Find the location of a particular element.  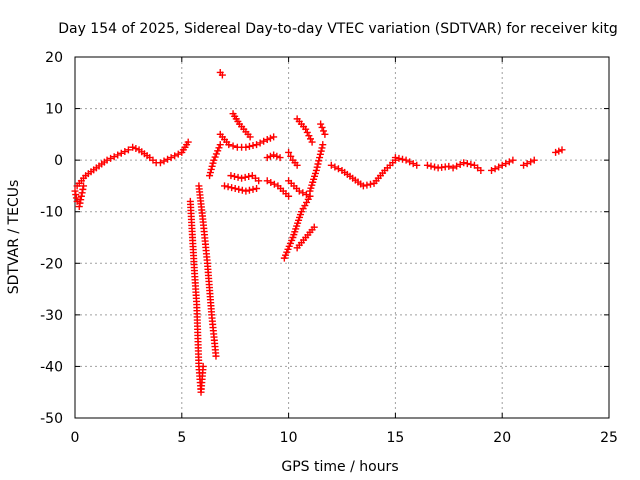

series-arc-n is located at coordinates (293, 158).